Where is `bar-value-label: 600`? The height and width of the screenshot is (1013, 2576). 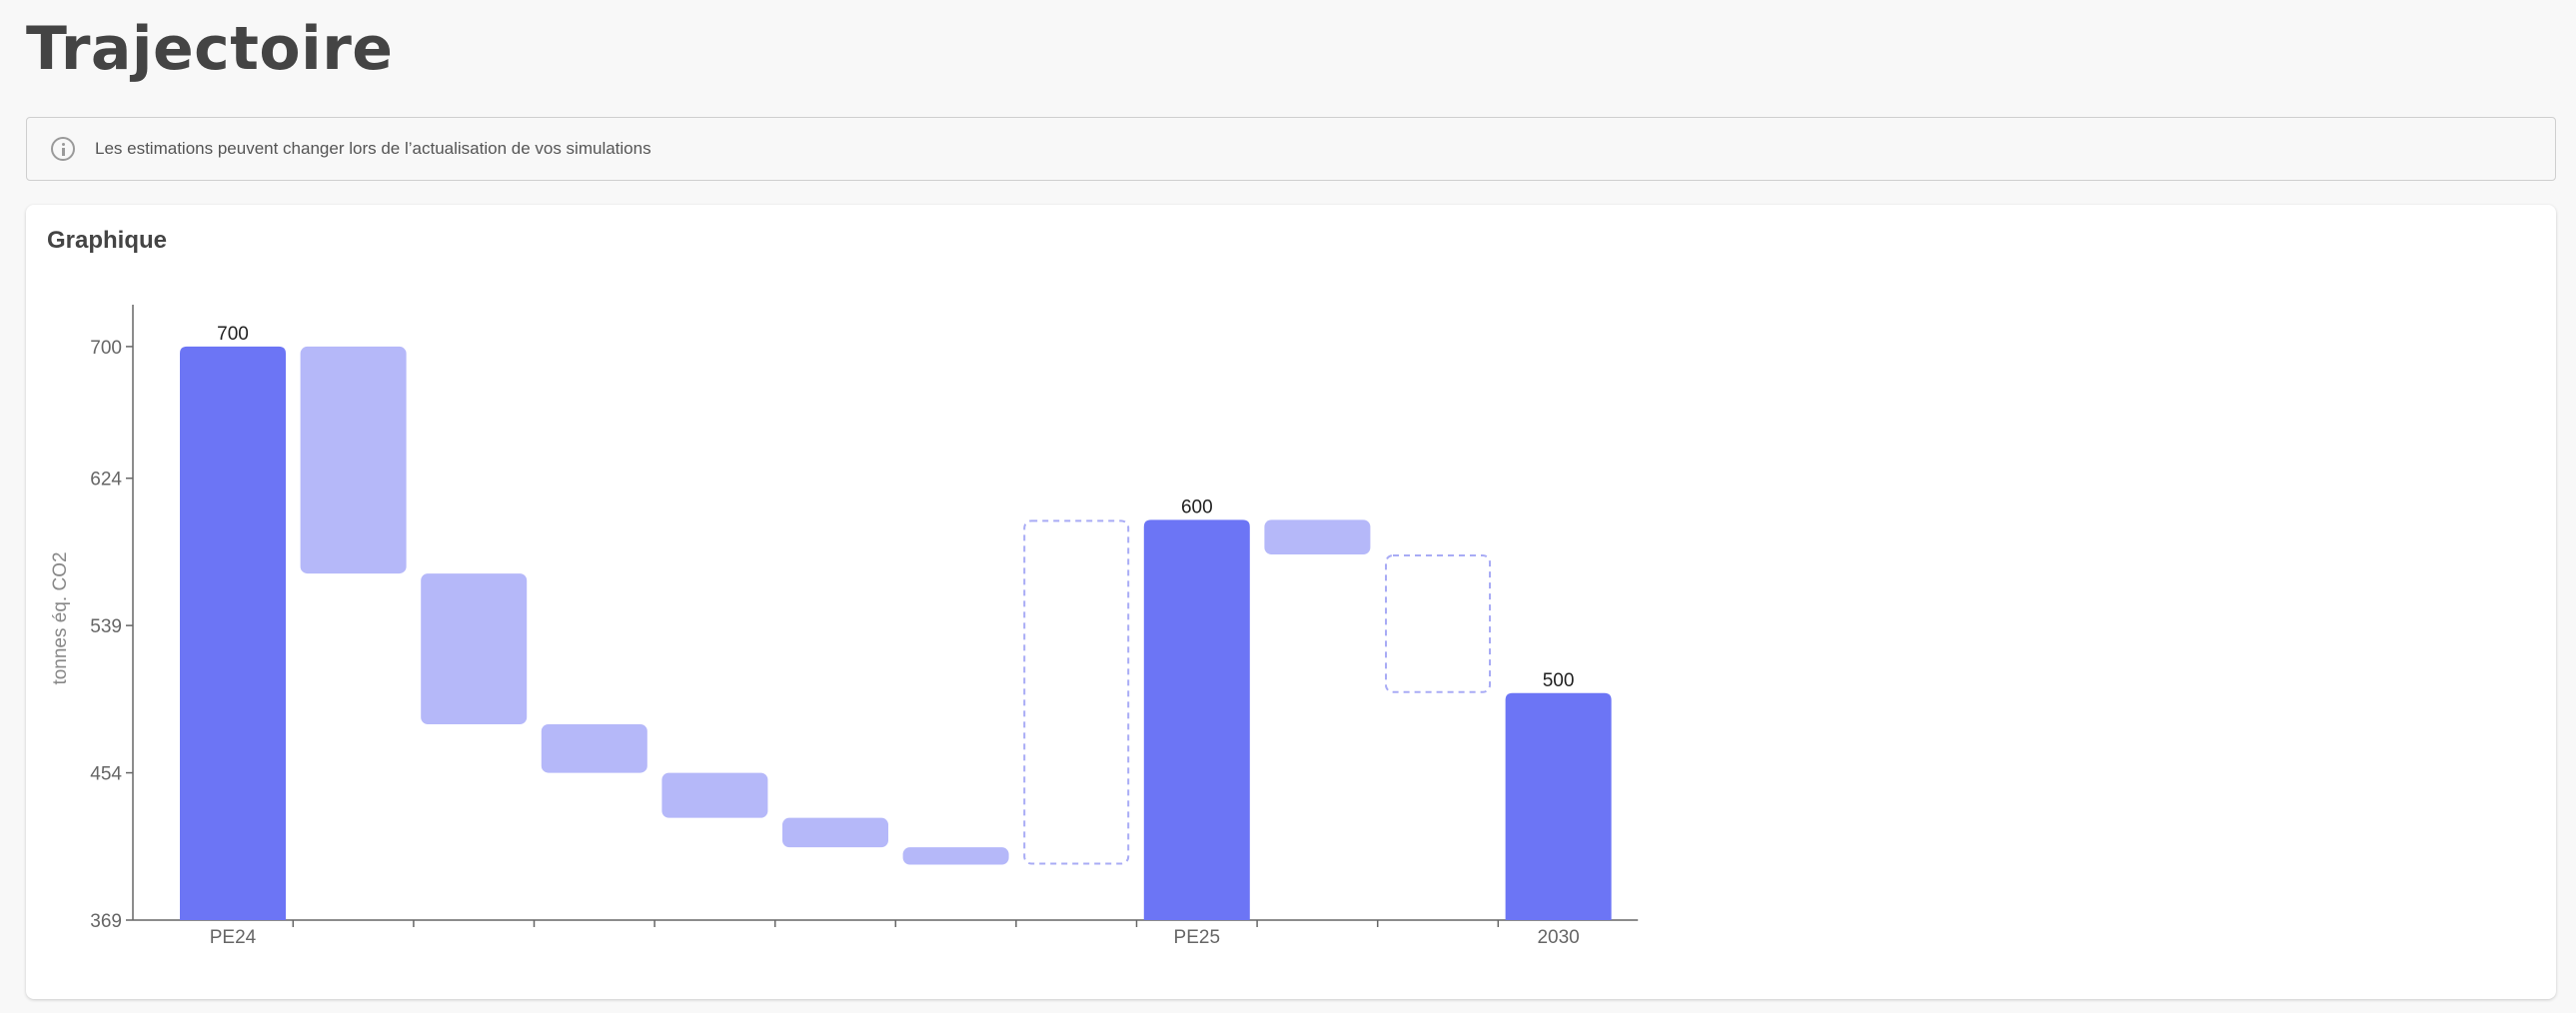 bar-value-label: 600 is located at coordinates (1197, 507).